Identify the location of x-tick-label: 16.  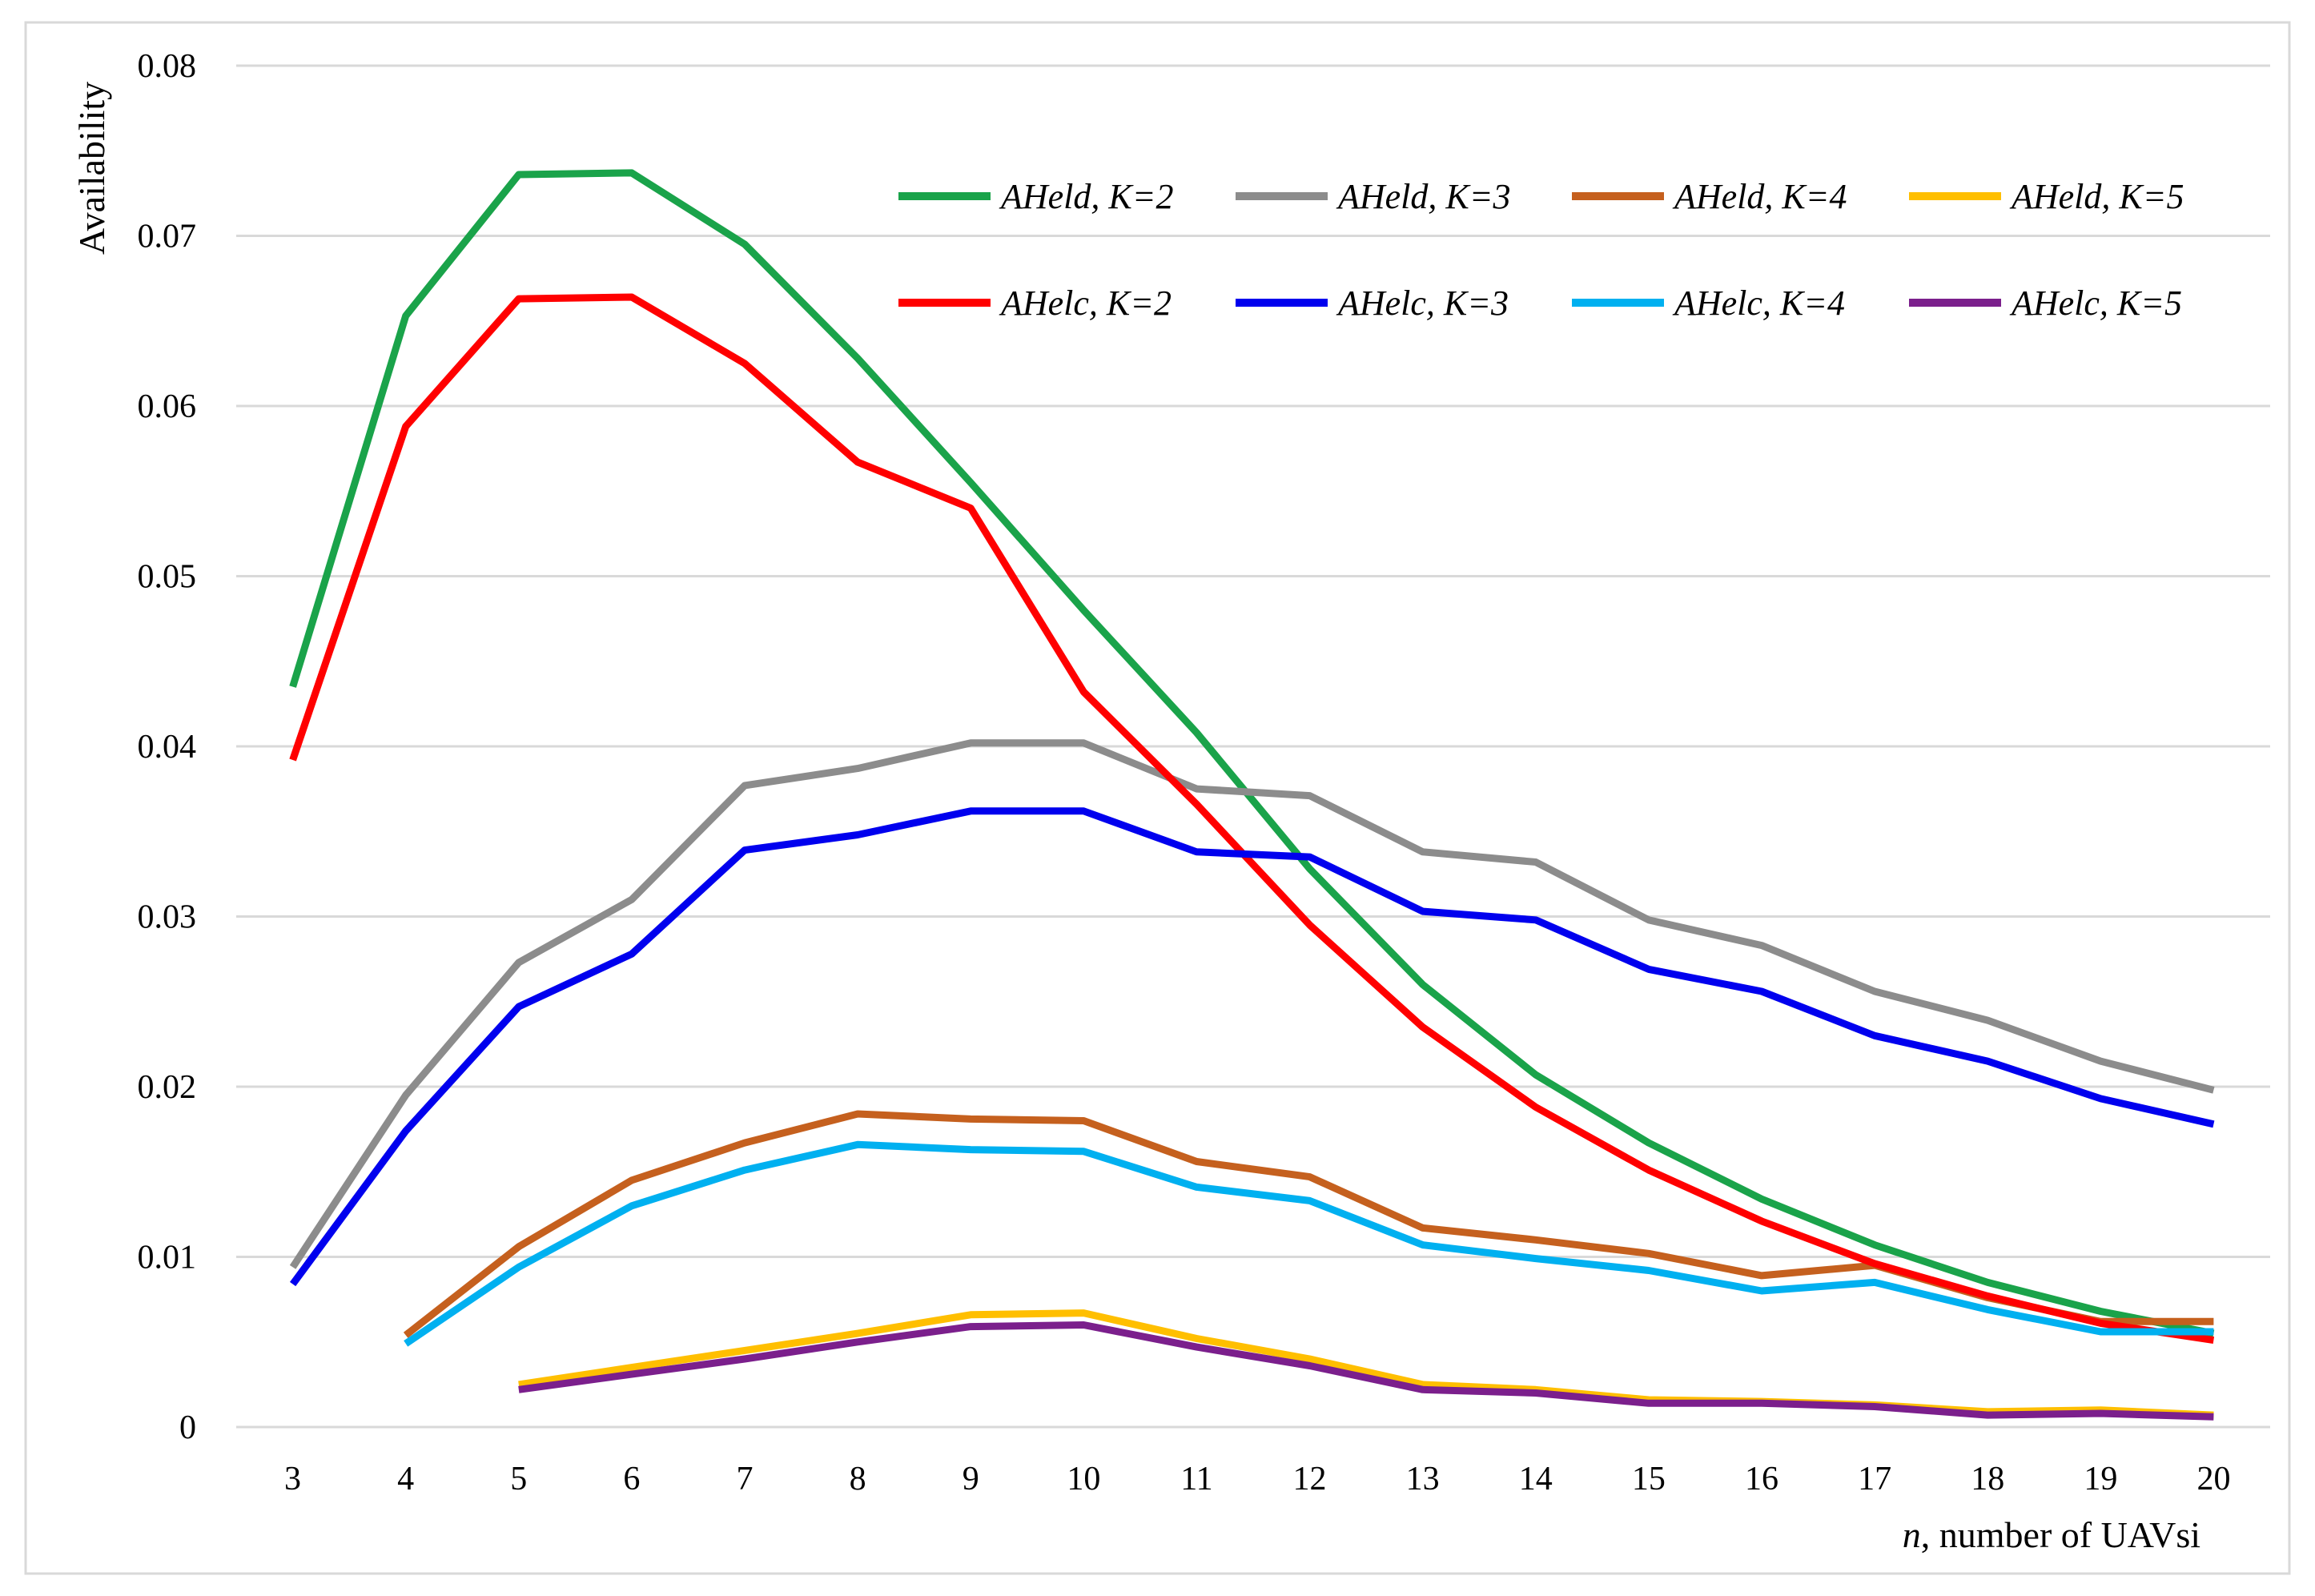
(1761, 1479).